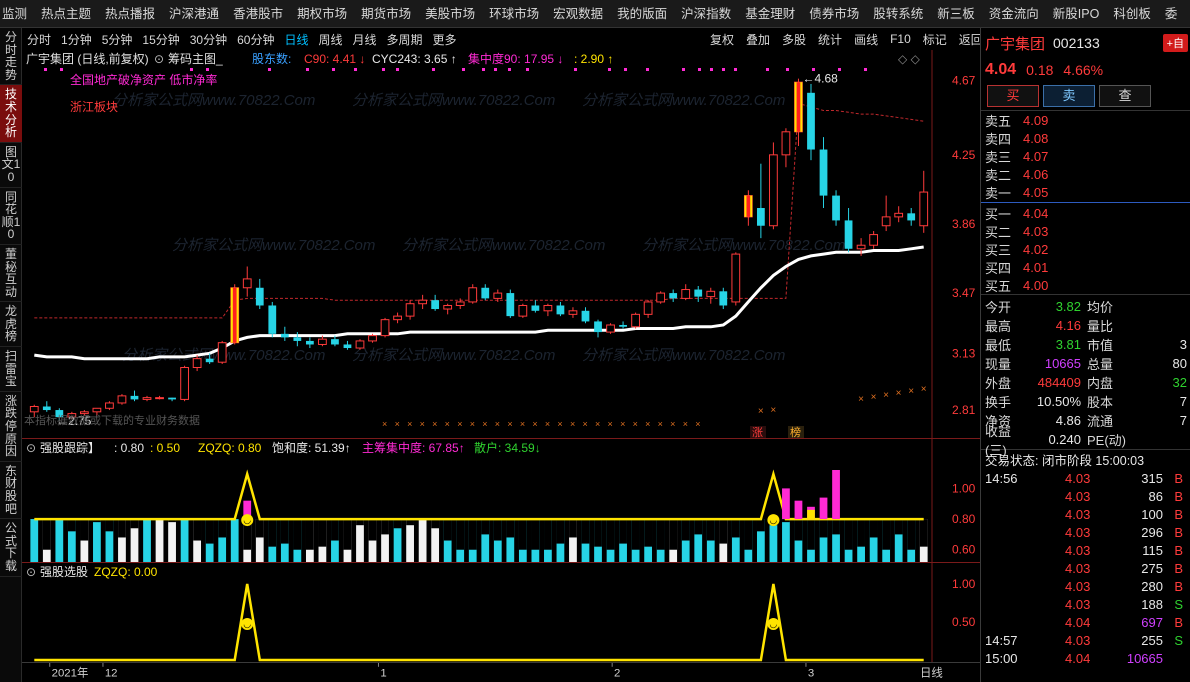  I want to click on top-menu-item: 宏观数据, so click(578, 13).